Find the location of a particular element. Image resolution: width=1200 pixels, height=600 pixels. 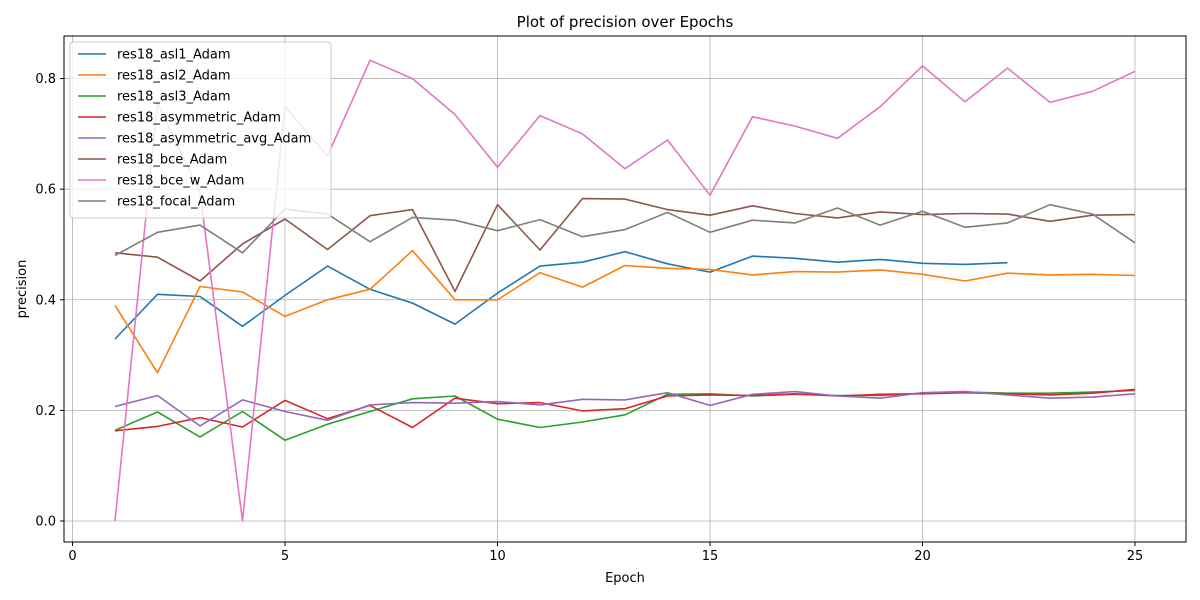

y-tick-label: 0.2 is located at coordinates (45, 411).